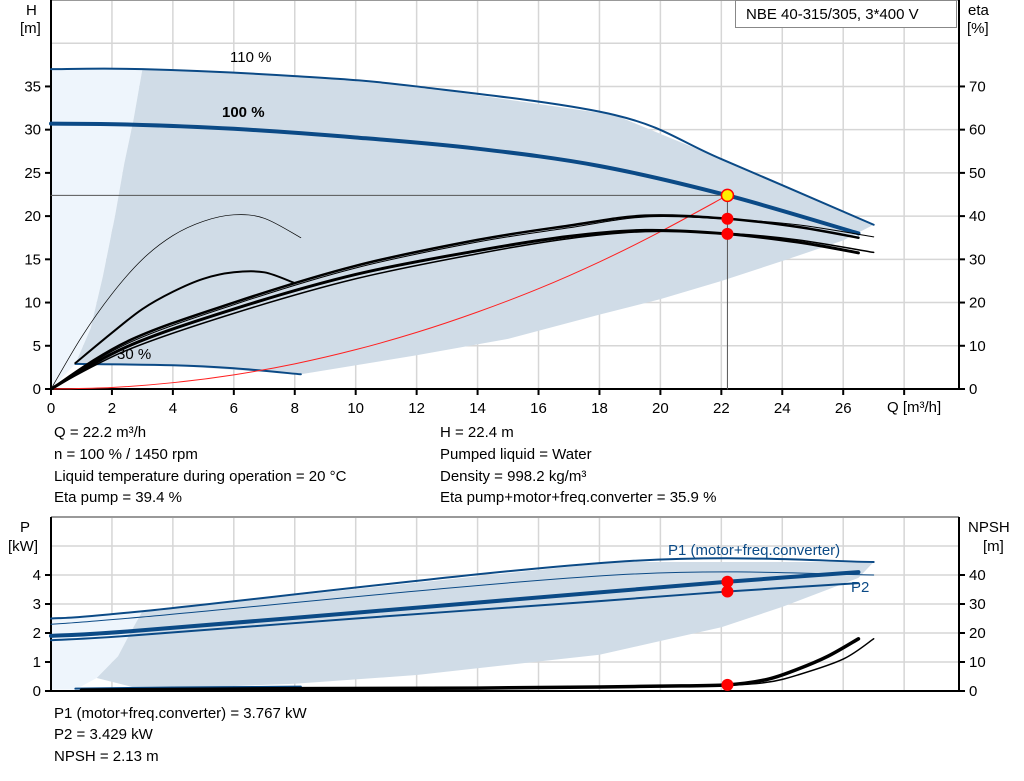 Image resolution: width=1024 pixels, height=781 pixels. I want to click on curve-label-100: 100 %, so click(243, 112).